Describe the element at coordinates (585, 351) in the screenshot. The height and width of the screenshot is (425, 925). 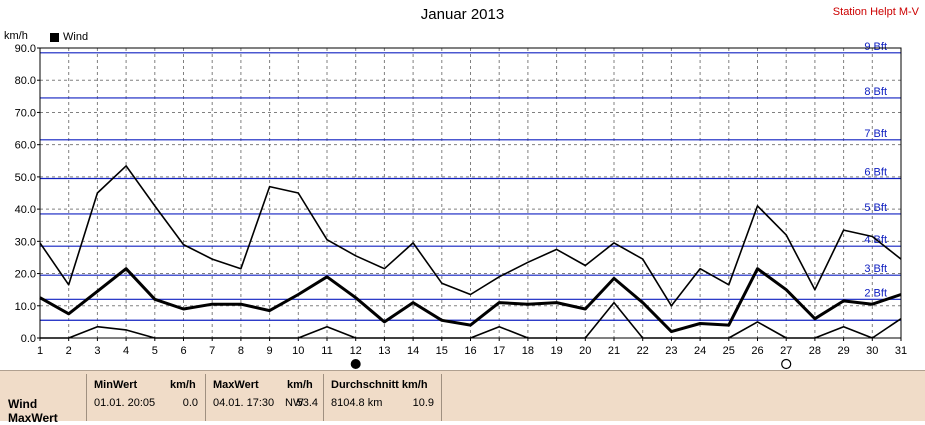
I see `x-tick-label: 20` at that location.